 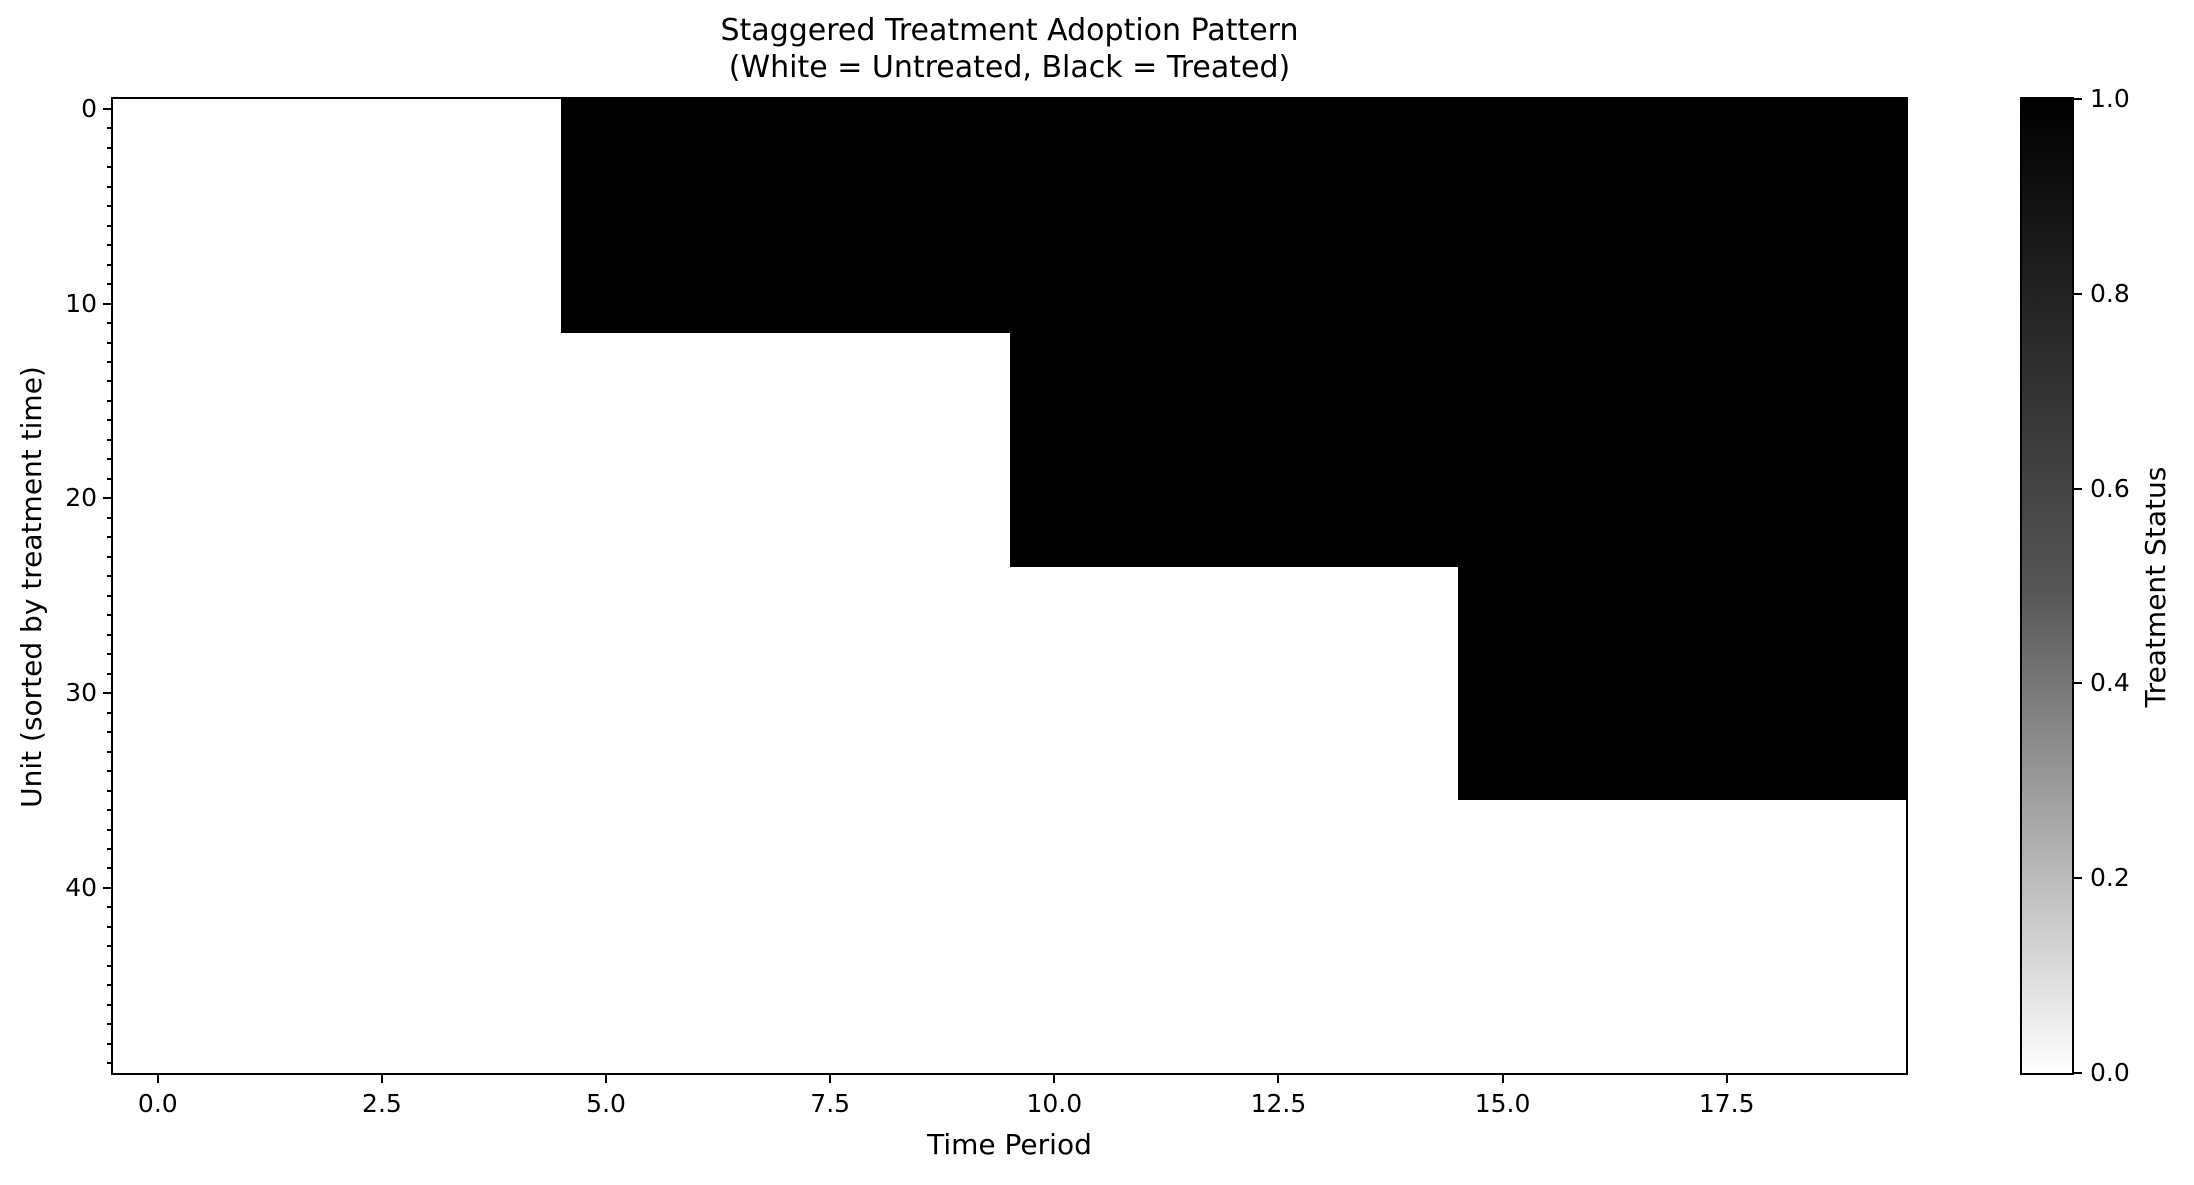 I want to click on chart-subtitle: (White = Untreated, Black = Treated), so click(x=1009, y=67).